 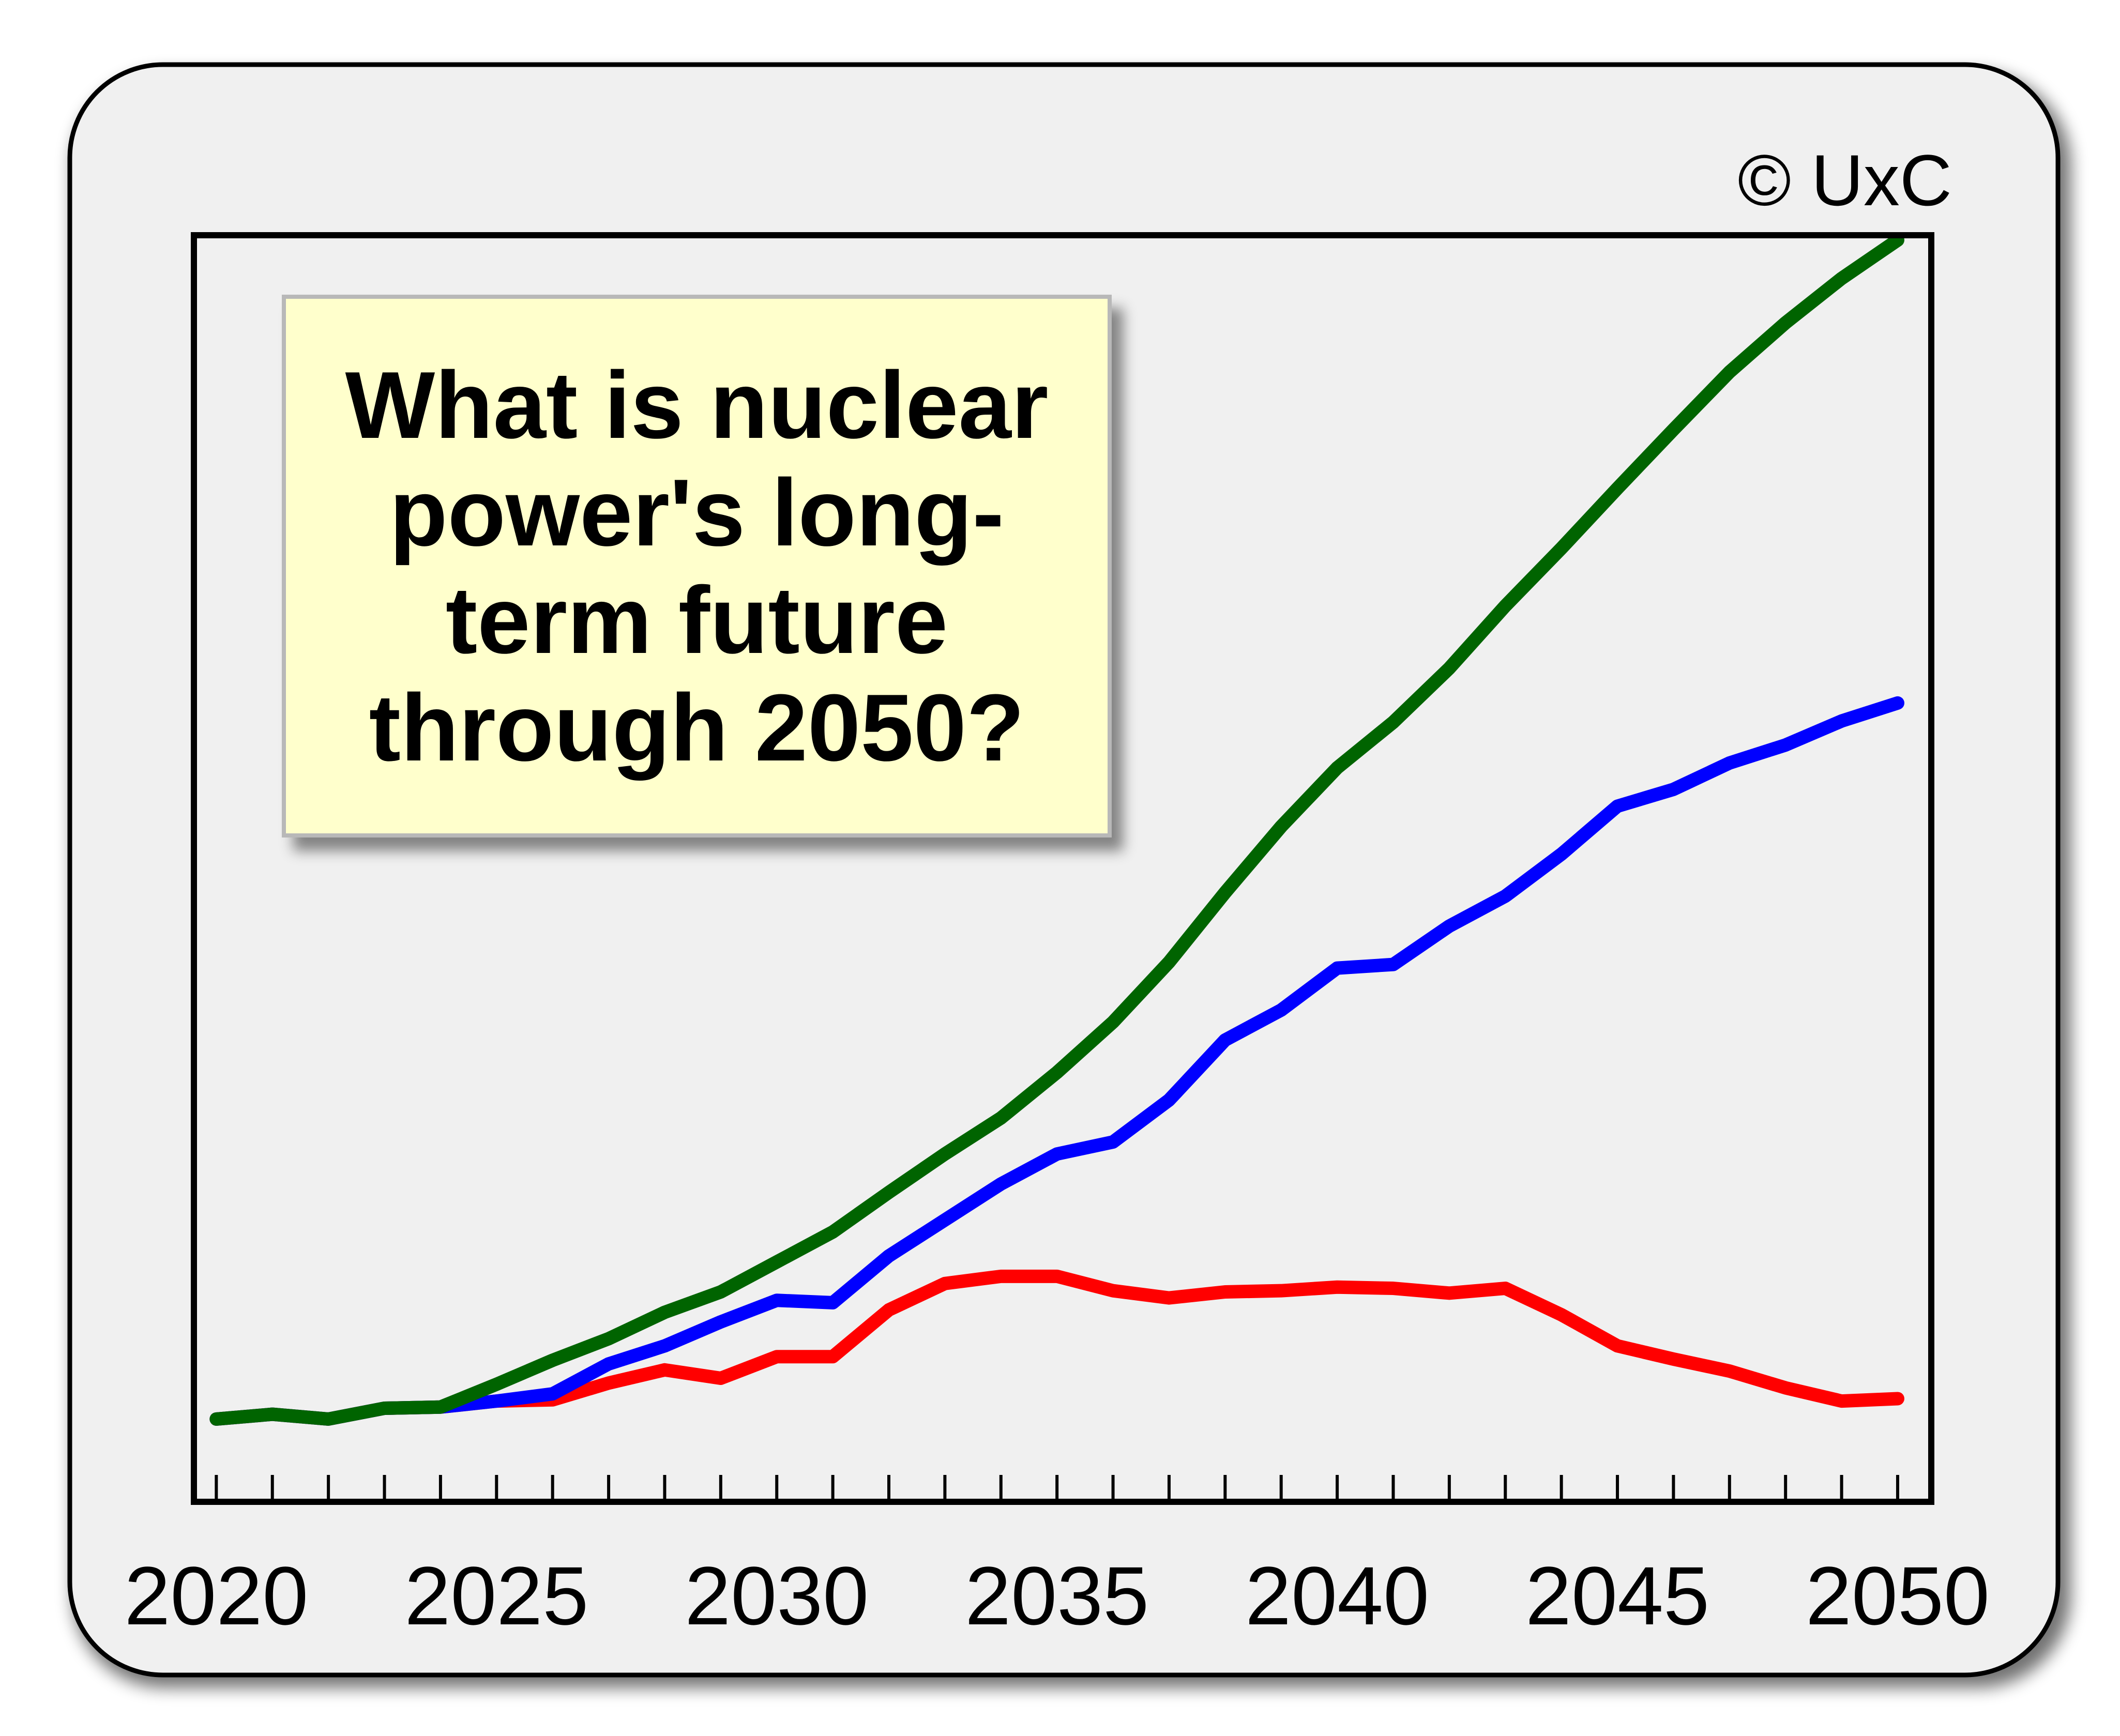 What do you see at coordinates (216, 1596) in the screenshot?
I see `x-tick-label-2020: 2020` at bounding box center [216, 1596].